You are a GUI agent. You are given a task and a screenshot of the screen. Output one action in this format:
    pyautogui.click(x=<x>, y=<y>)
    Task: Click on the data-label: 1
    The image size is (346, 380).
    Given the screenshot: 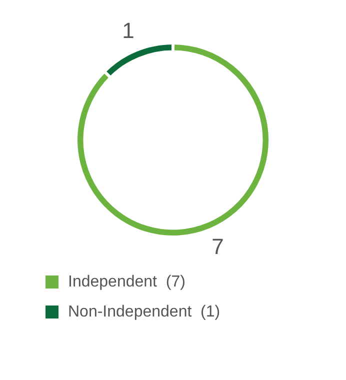 What is the action you would take?
    pyautogui.click(x=128, y=30)
    